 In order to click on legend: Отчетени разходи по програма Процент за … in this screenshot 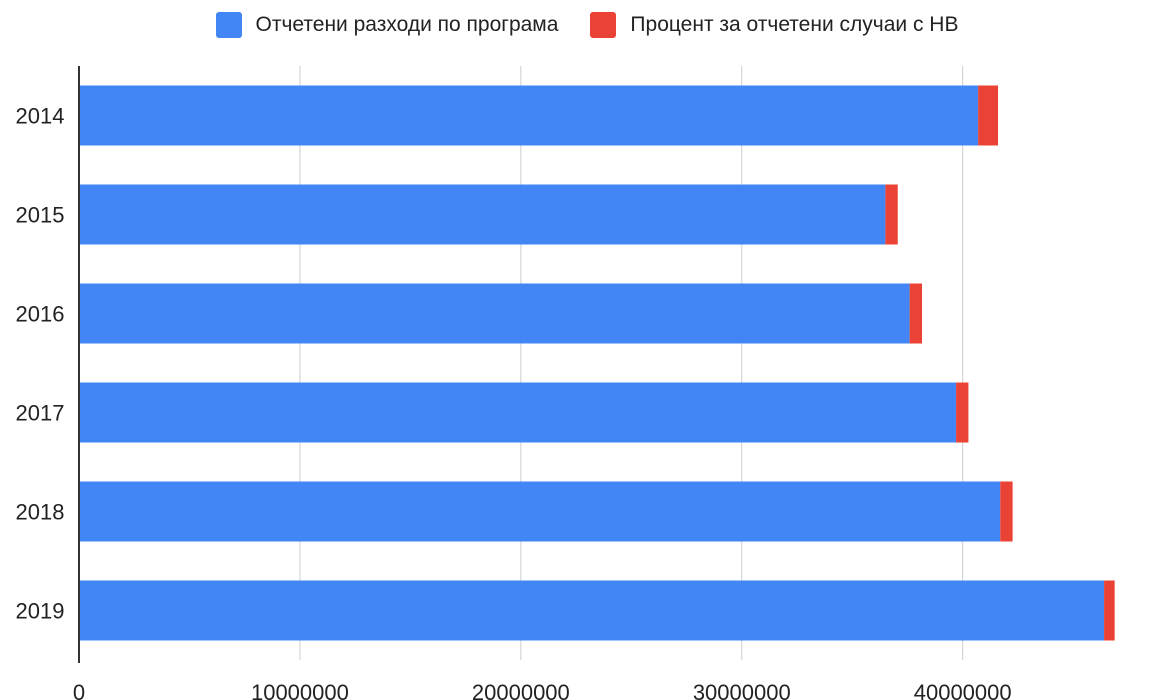, I will do `click(587, 25)`.